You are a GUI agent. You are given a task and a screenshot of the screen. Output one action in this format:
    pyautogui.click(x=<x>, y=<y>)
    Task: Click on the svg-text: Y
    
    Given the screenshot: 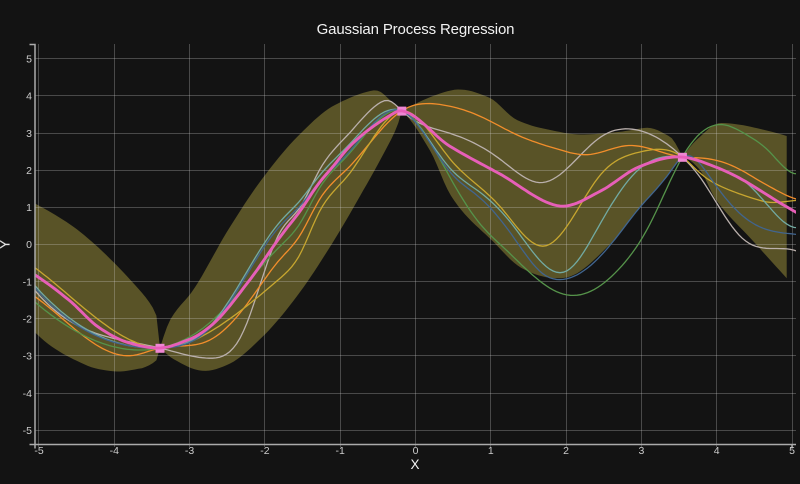 What is the action you would take?
    pyautogui.click(x=6, y=244)
    